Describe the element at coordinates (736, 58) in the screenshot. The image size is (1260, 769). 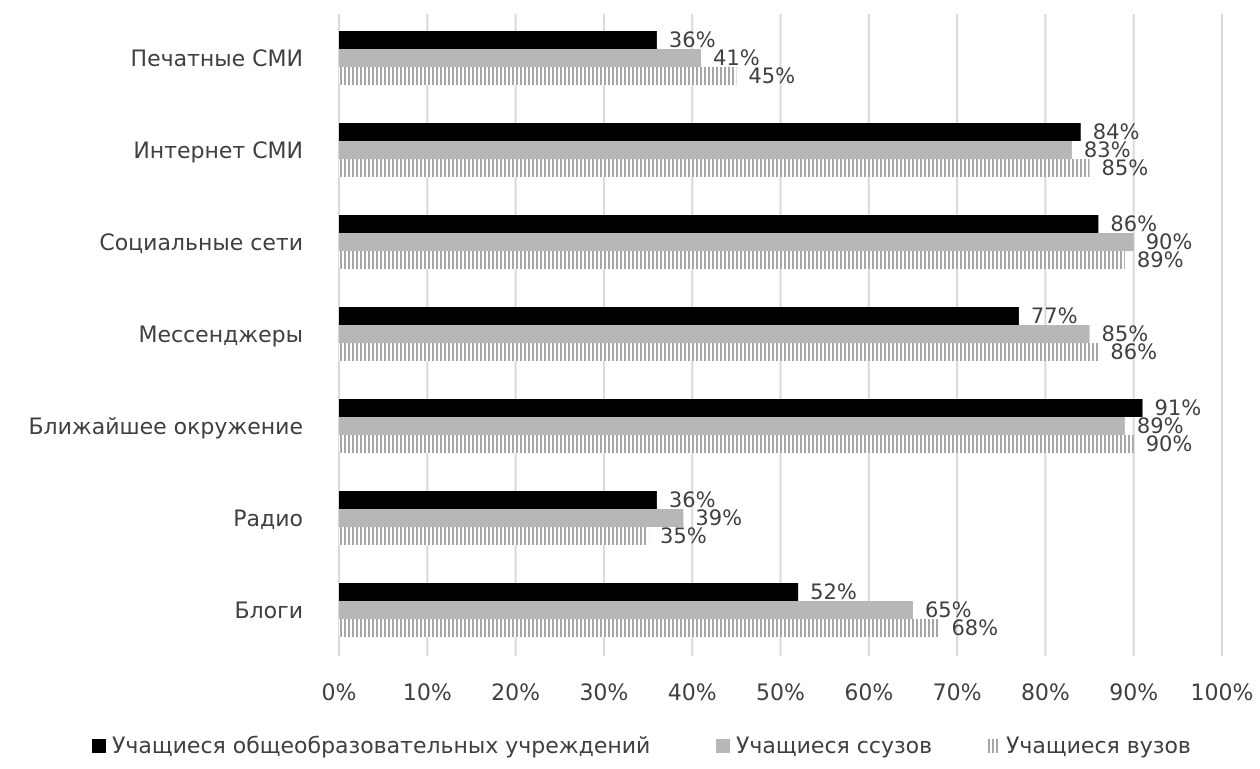
I see `data-label: 41%` at that location.